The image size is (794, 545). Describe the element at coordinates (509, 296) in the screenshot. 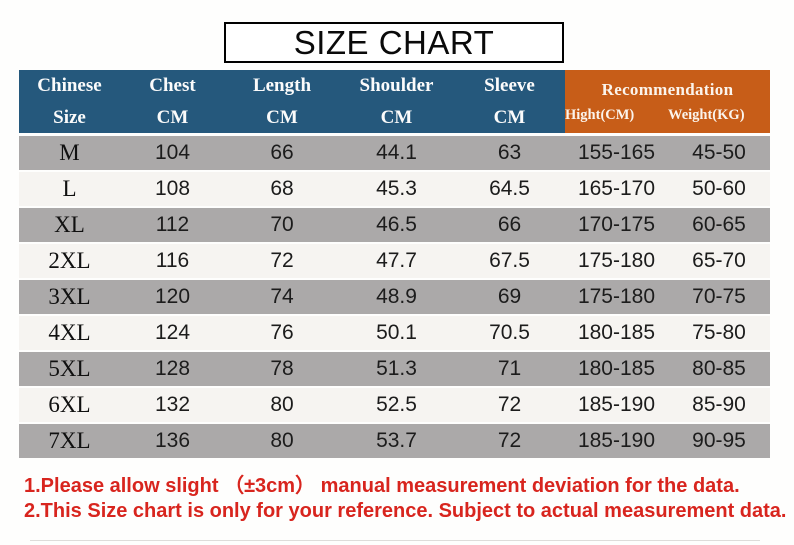

I see `cell-sleeve: 69` at that location.